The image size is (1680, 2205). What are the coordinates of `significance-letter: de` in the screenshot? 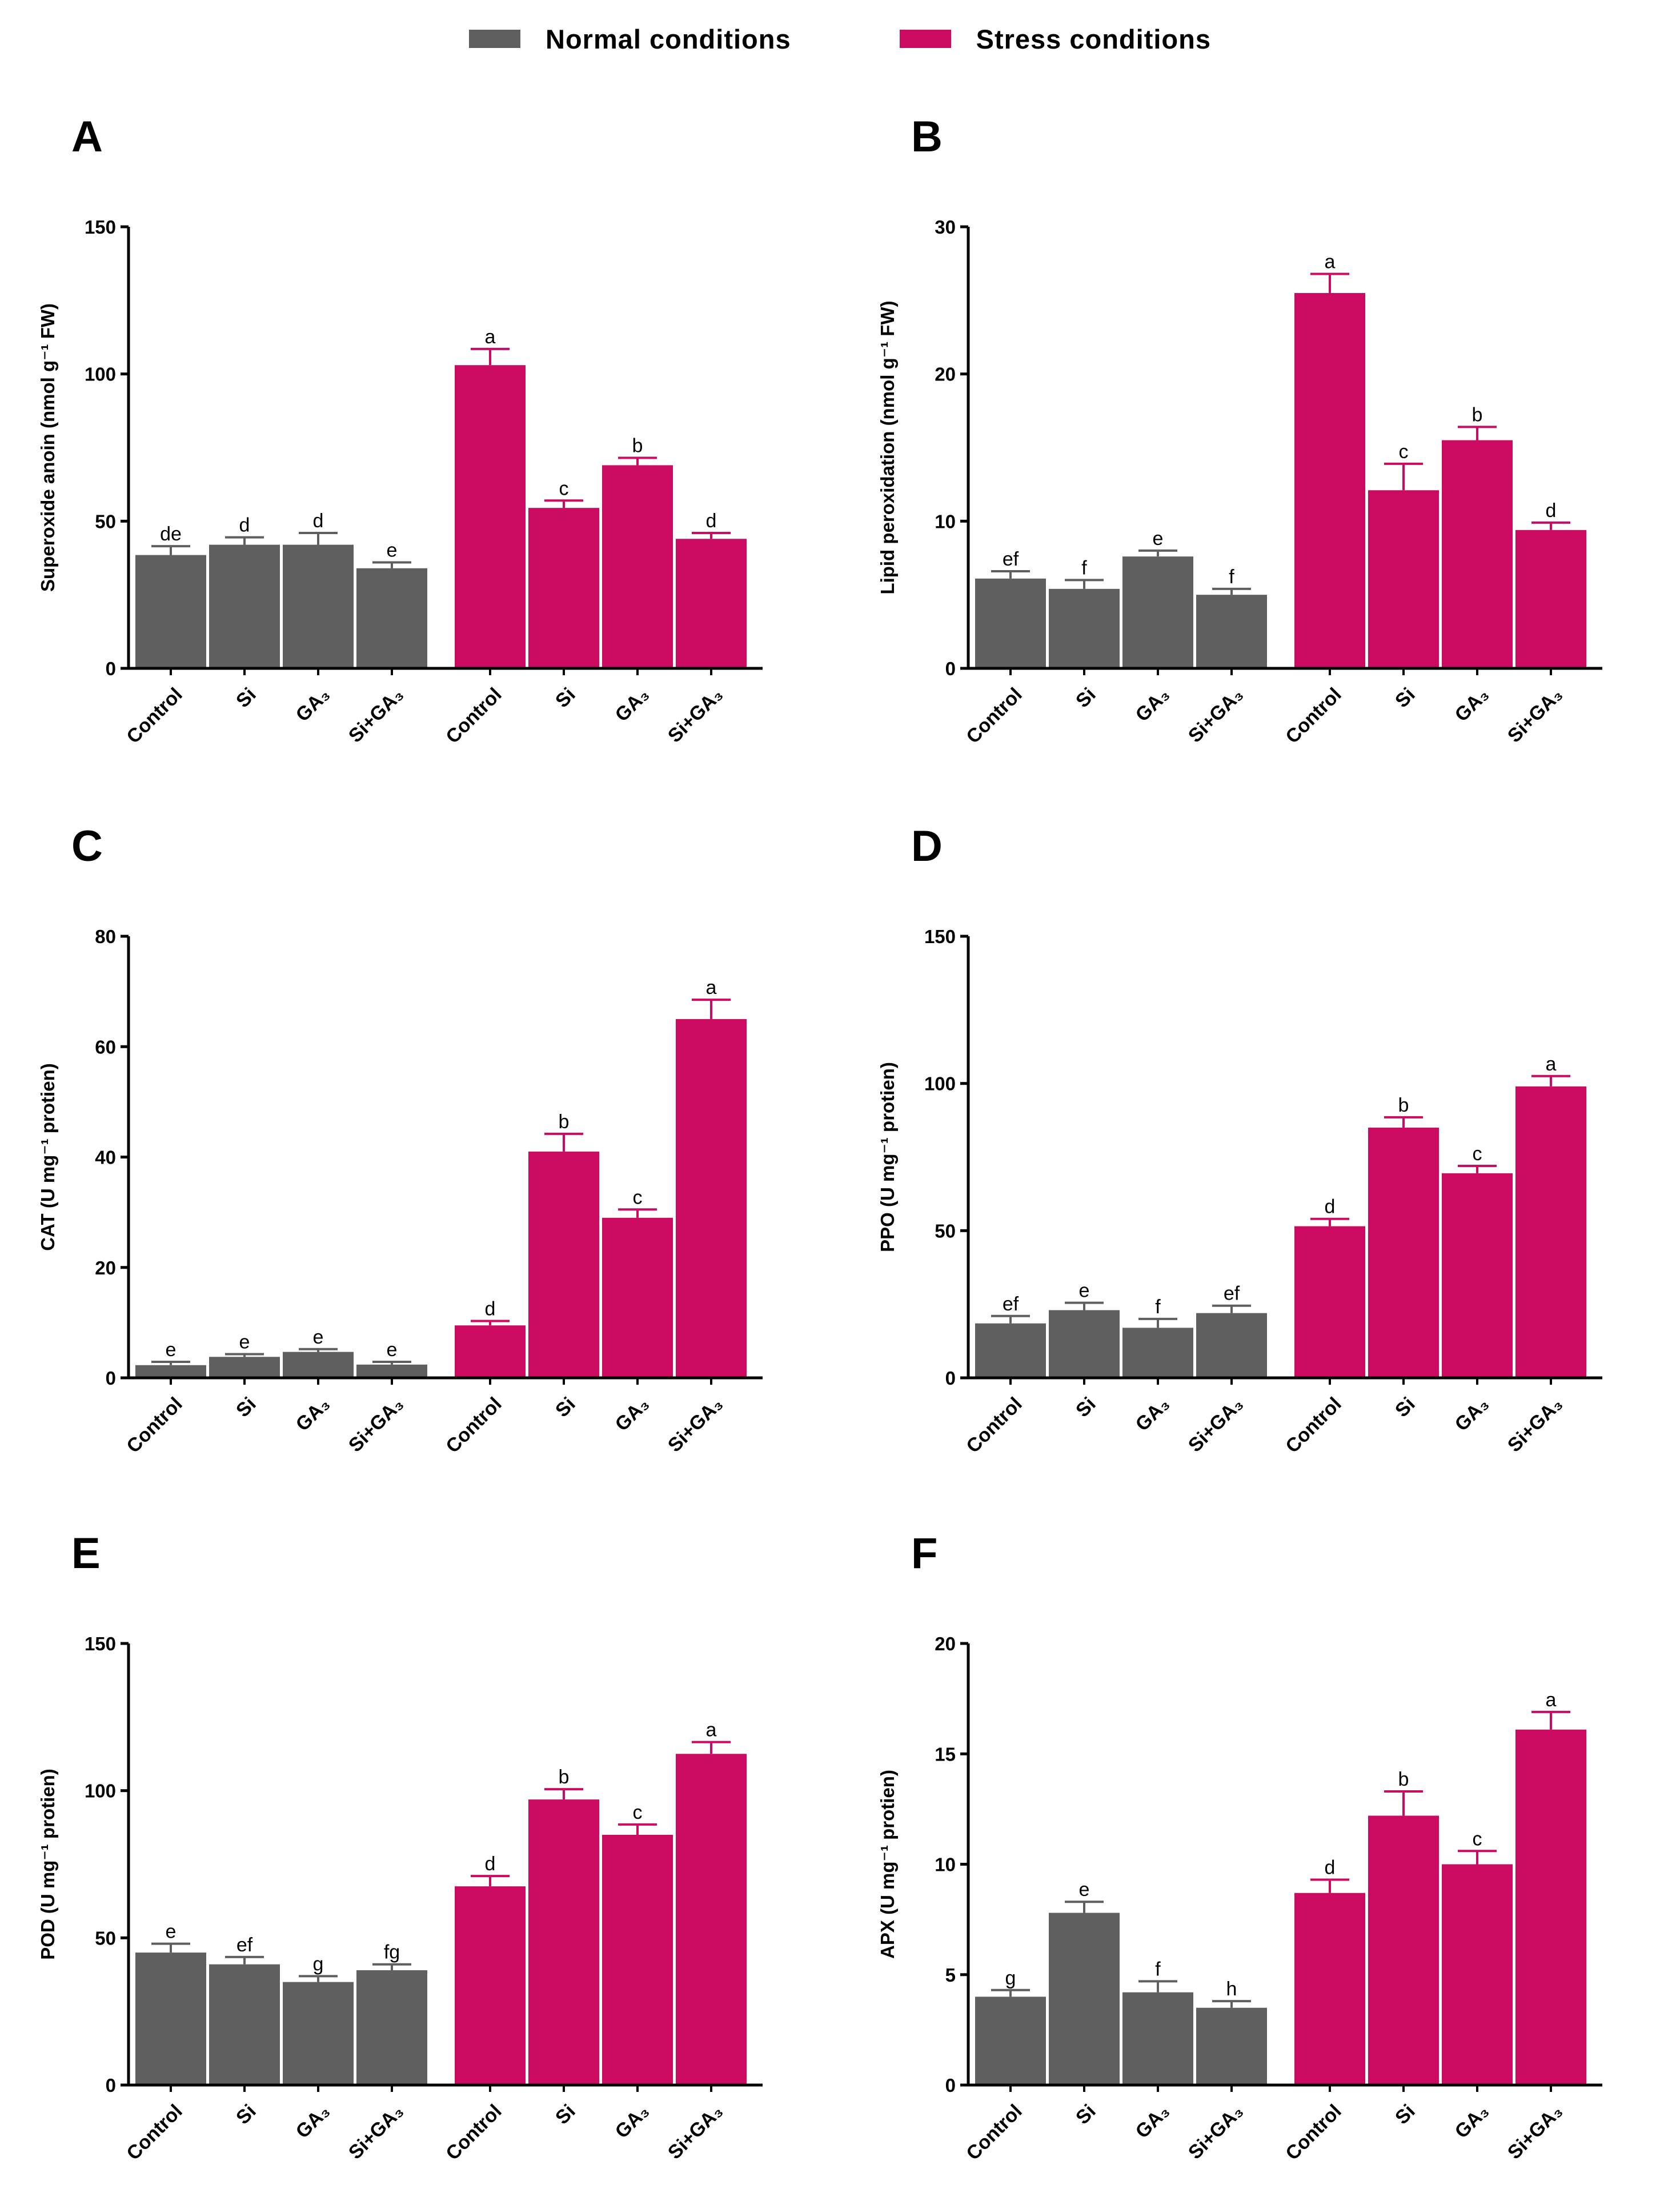 It's located at (171, 534).